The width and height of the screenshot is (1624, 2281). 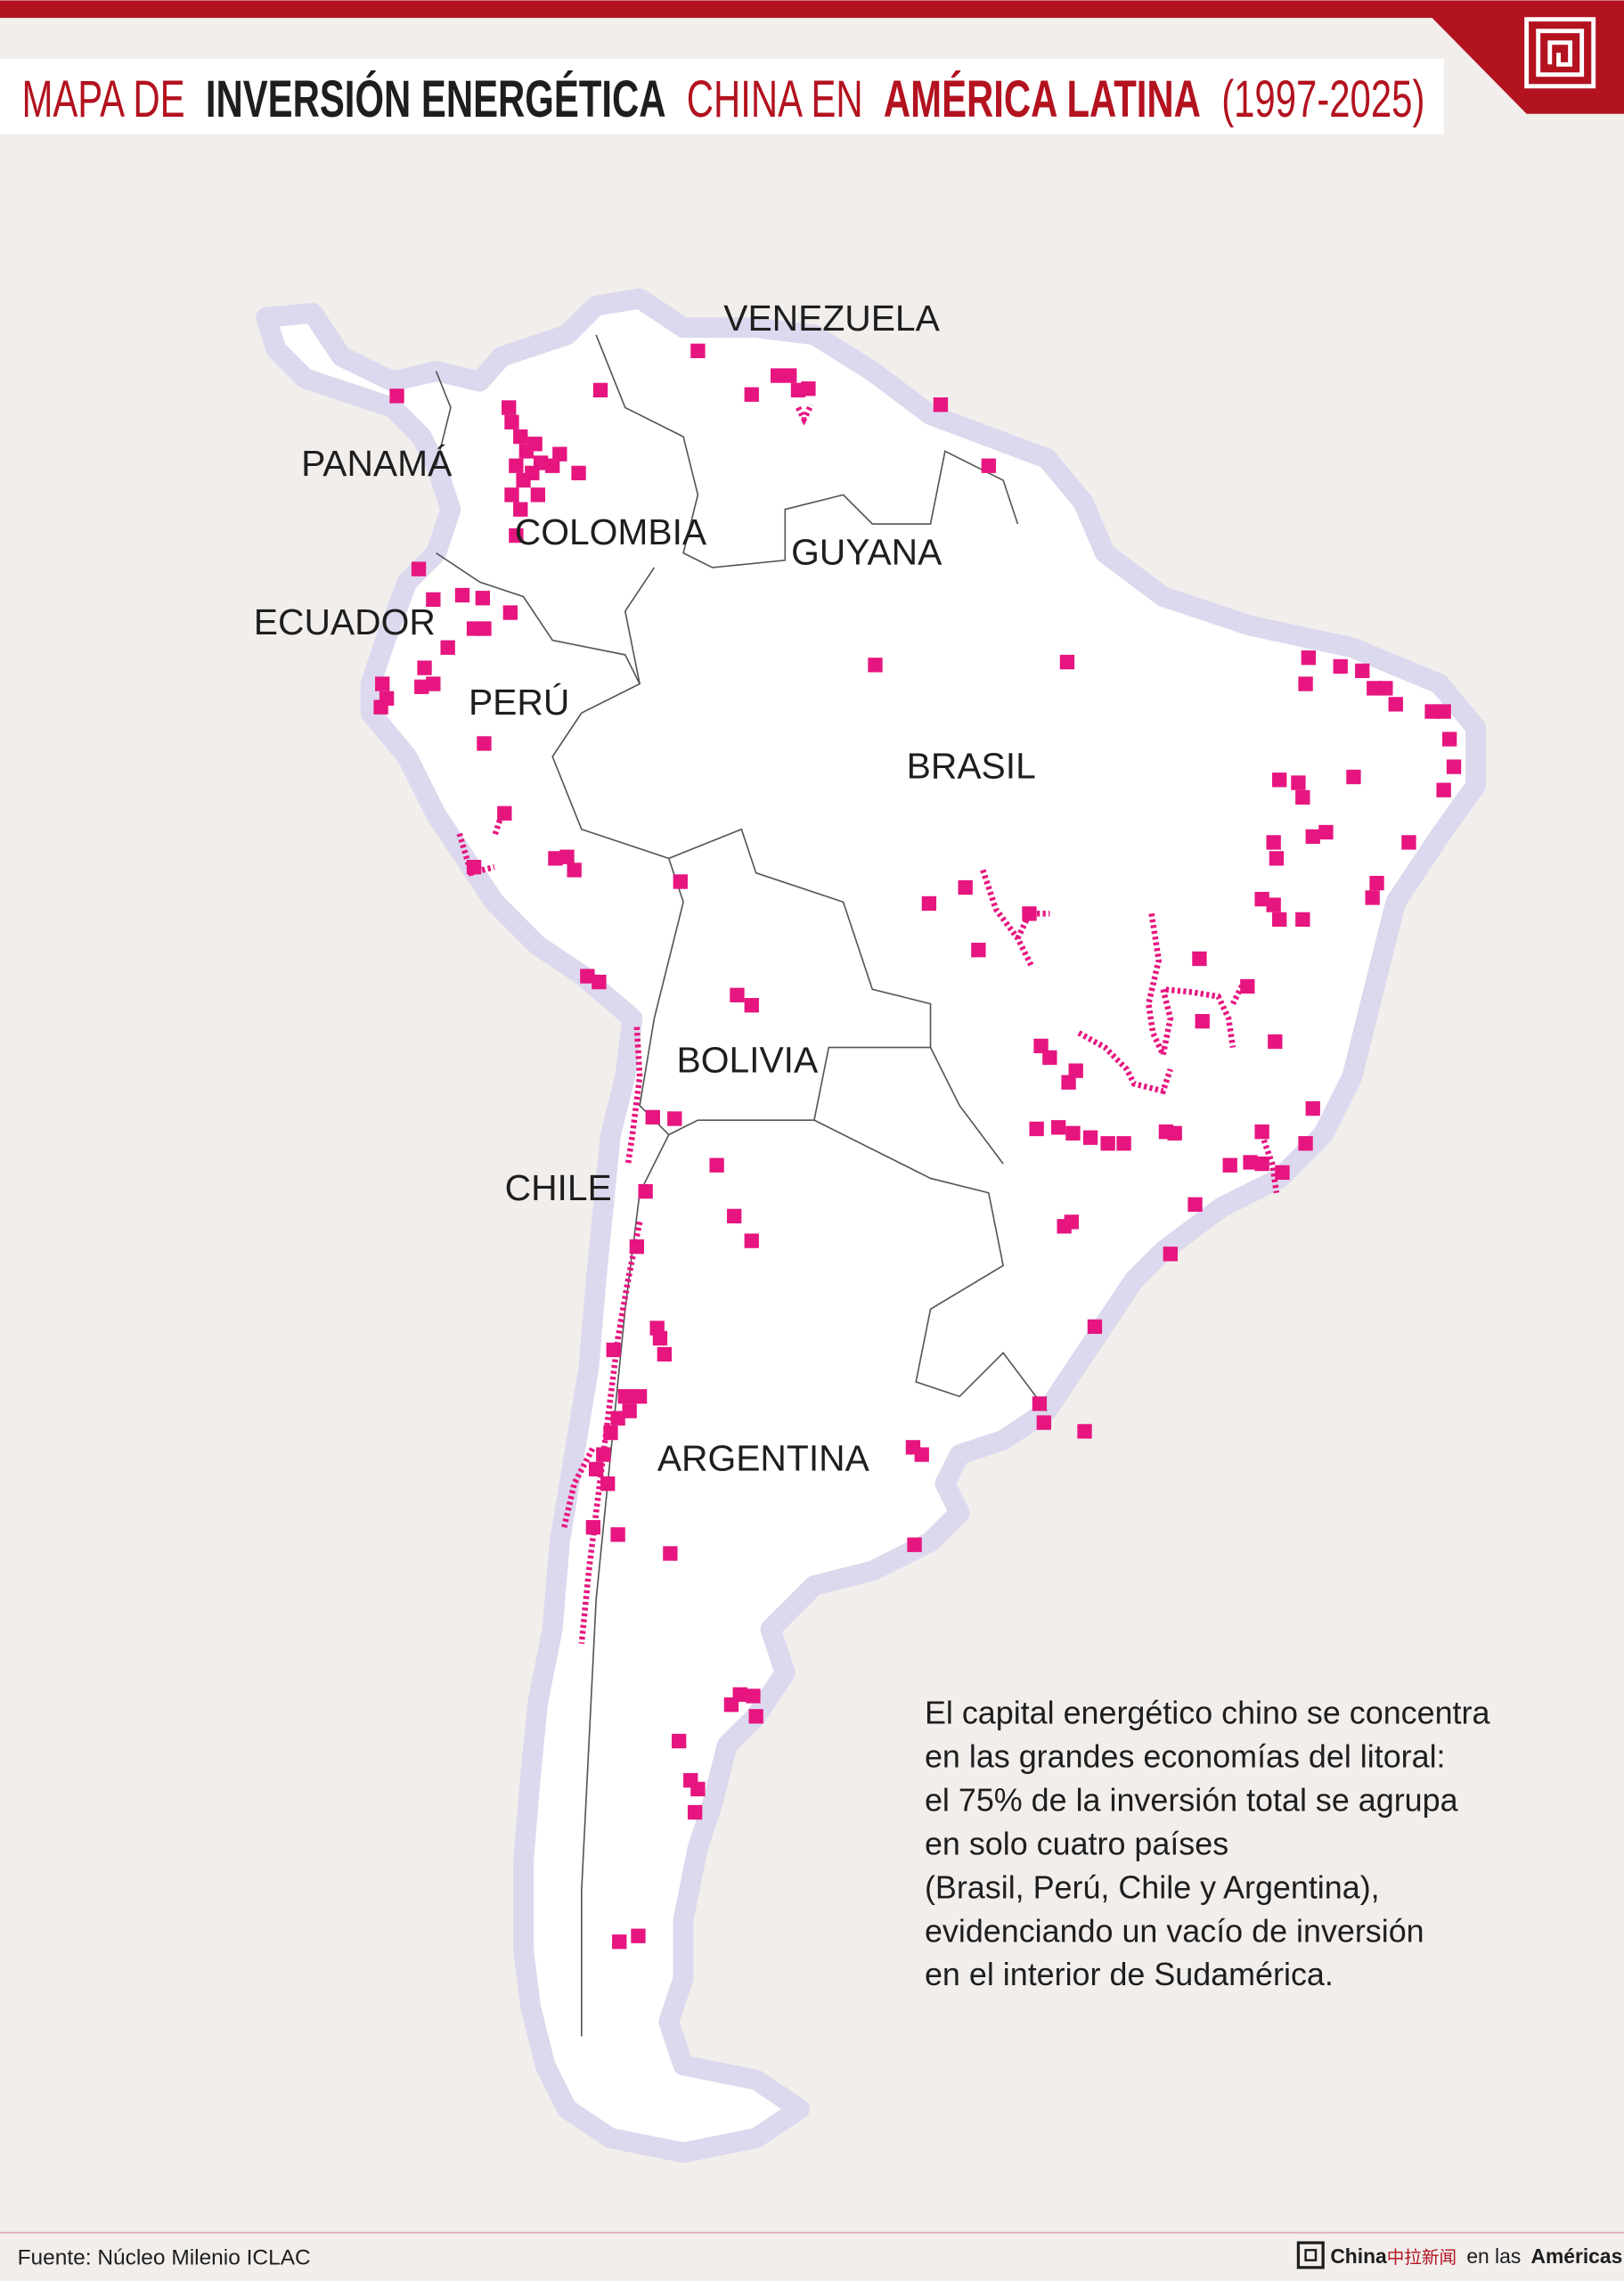 I want to click on country-label: VENEZUELA, so click(x=831, y=318).